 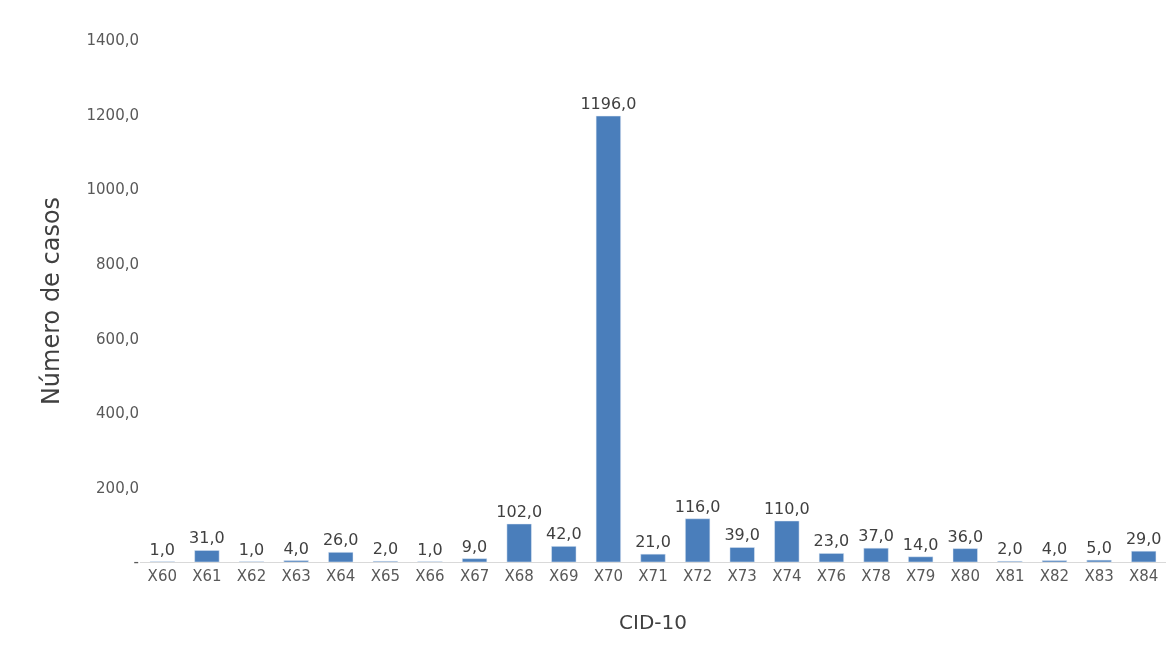 I want to click on x-tick-label: X78, so click(x=876, y=576).